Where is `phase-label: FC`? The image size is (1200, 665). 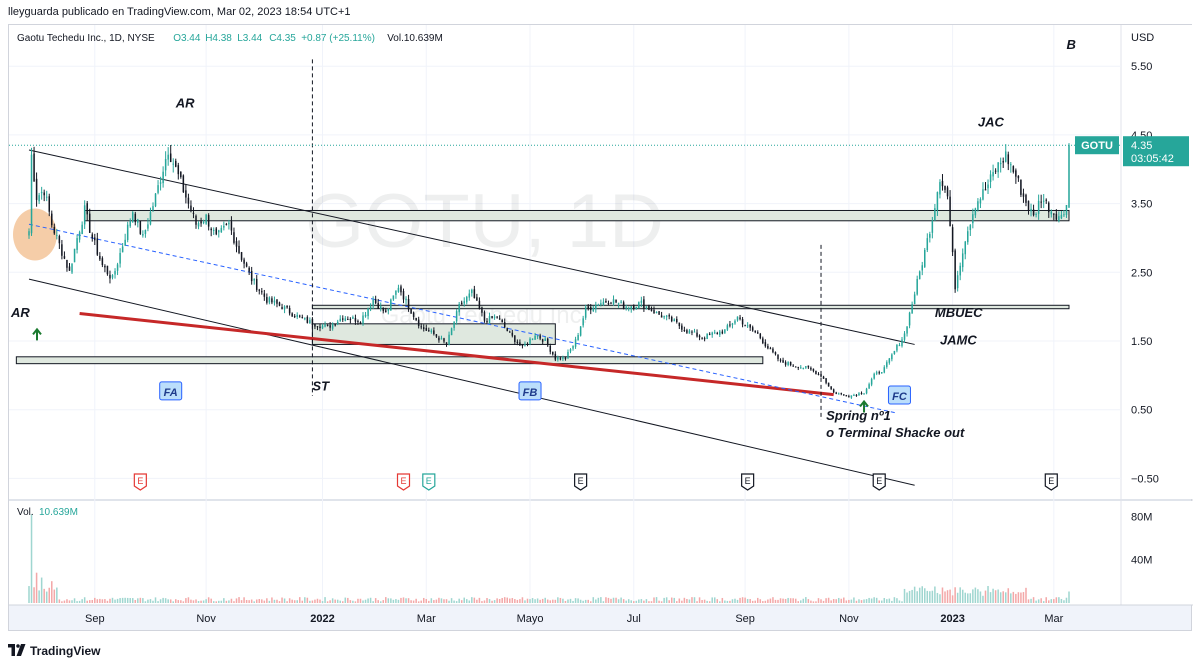 phase-label: FC is located at coordinates (900, 397).